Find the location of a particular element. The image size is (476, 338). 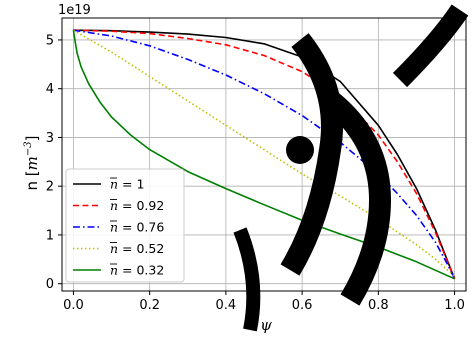

y-axis-label-suffix: ] is located at coordinates (32, 139).